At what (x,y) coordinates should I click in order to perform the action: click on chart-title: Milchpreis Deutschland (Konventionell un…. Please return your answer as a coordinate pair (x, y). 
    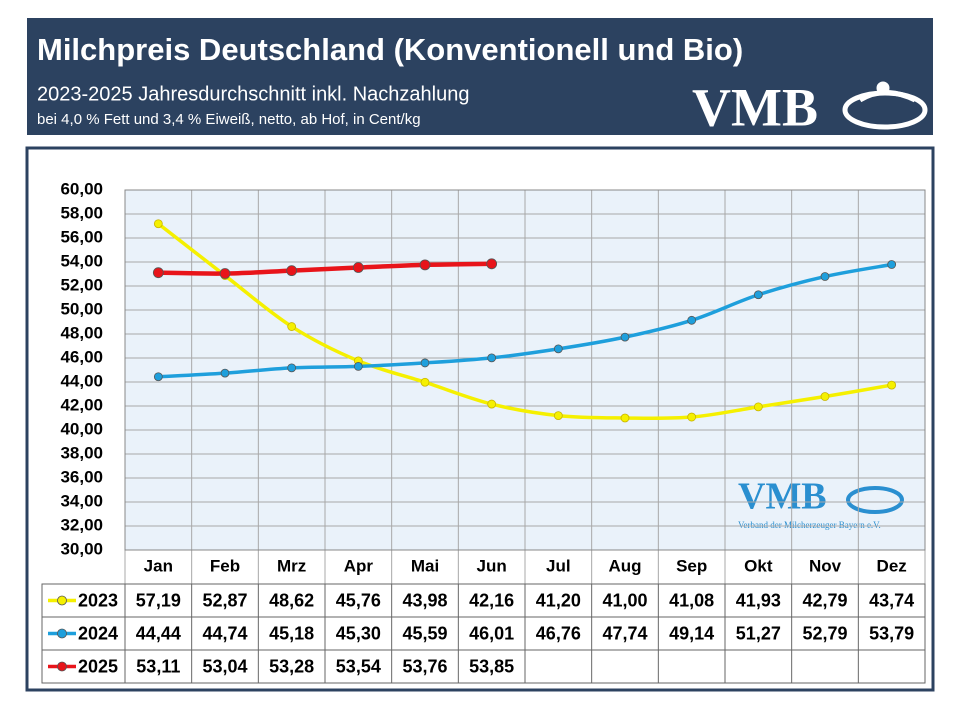
    Looking at the image, I should click on (390, 49).